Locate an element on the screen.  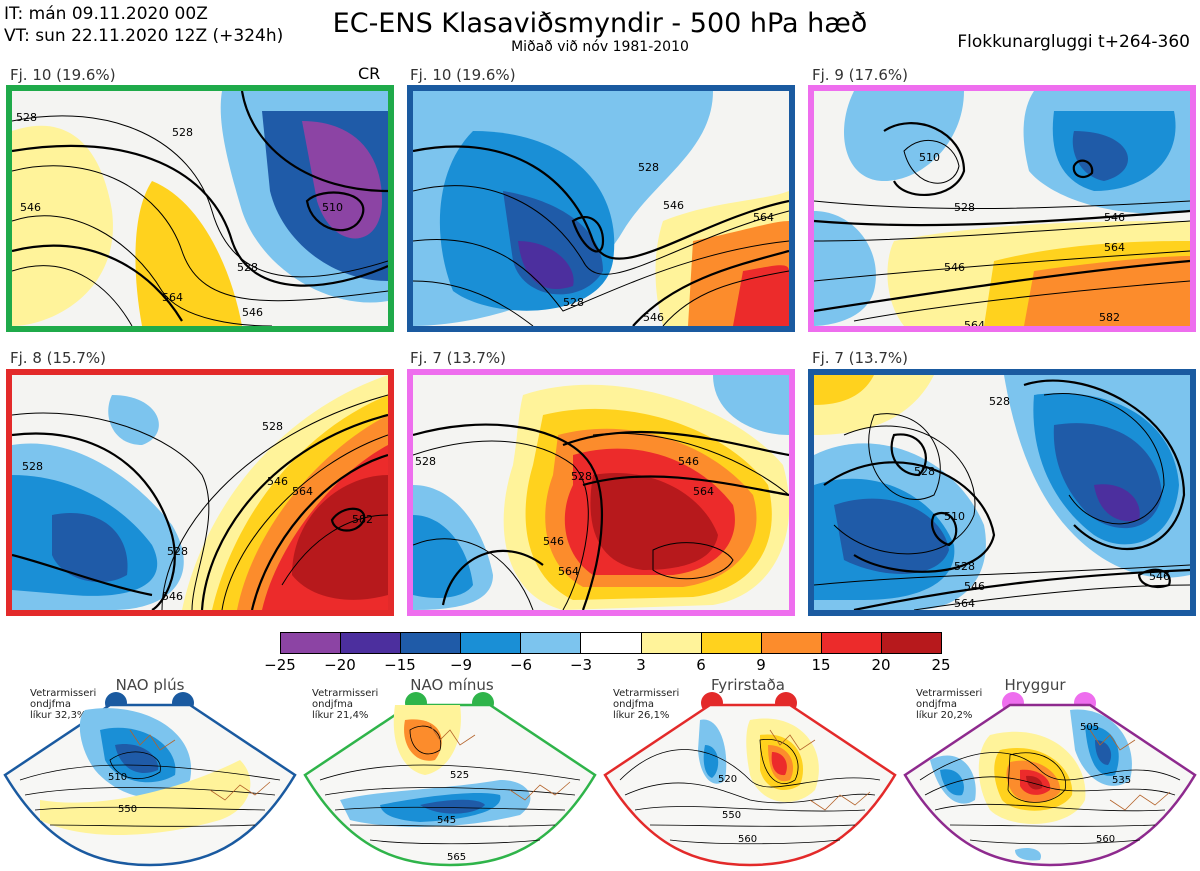
panel-6-label: Fj. 7 (13.7%) is located at coordinates (860, 358).